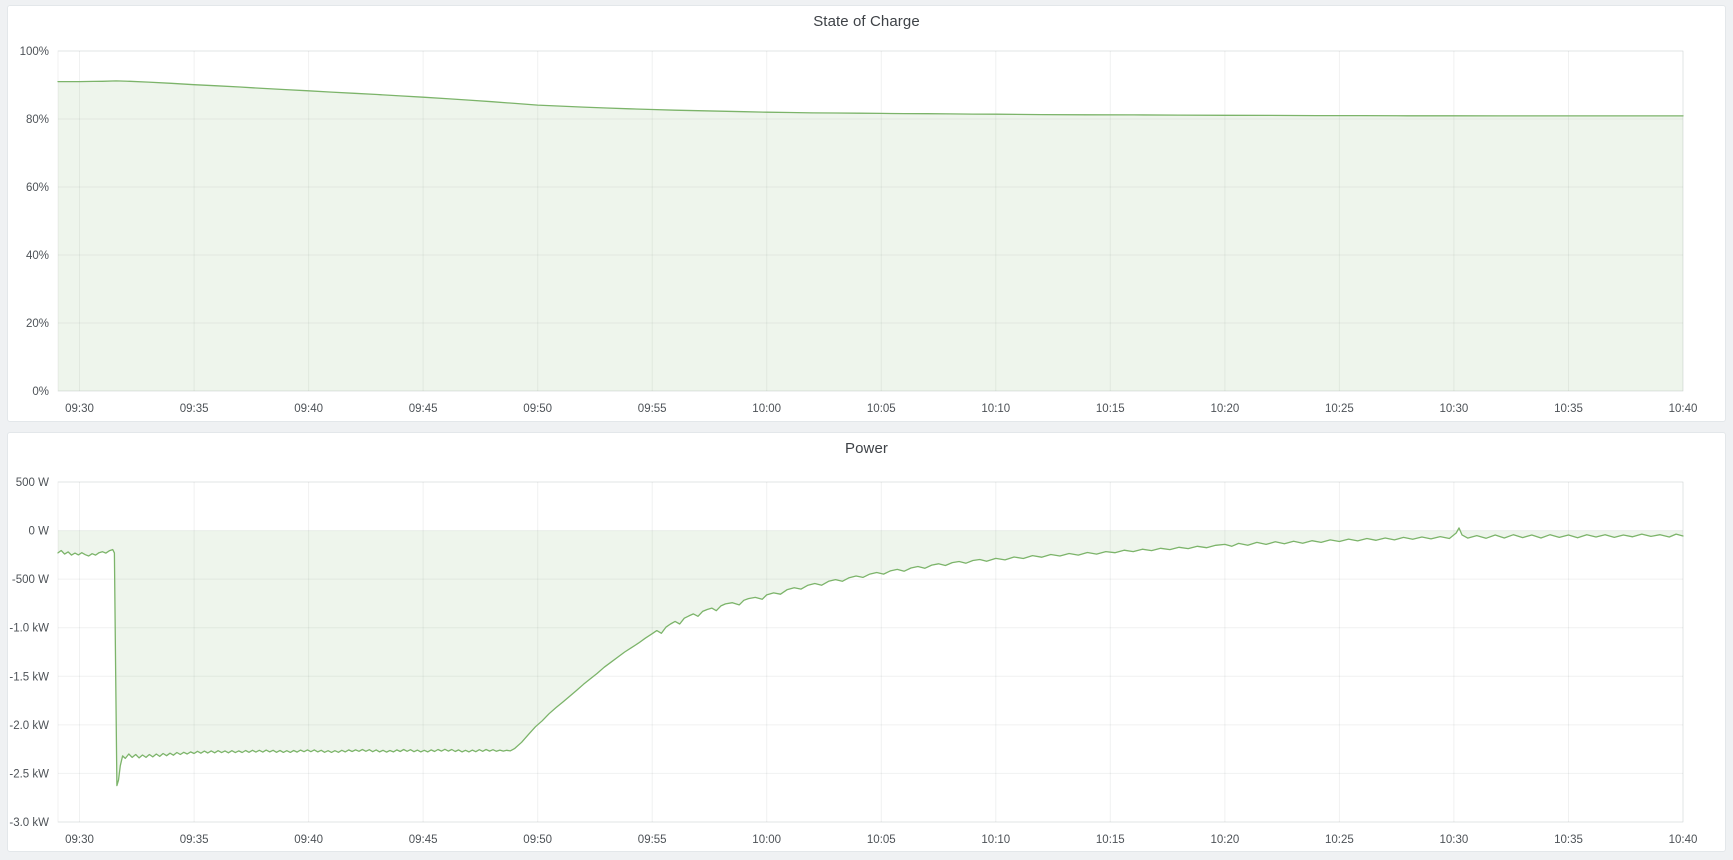  What do you see at coordinates (37, 324) in the screenshot?
I see `y-axis-tick-label: 20%` at bounding box center [37, 324].